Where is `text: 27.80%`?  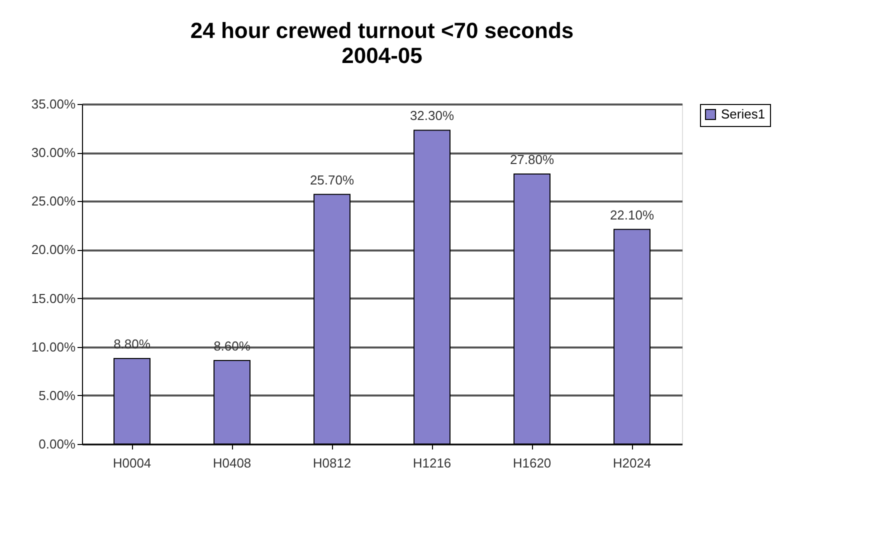 text: 27.80% is located at coordinates (532, 159).